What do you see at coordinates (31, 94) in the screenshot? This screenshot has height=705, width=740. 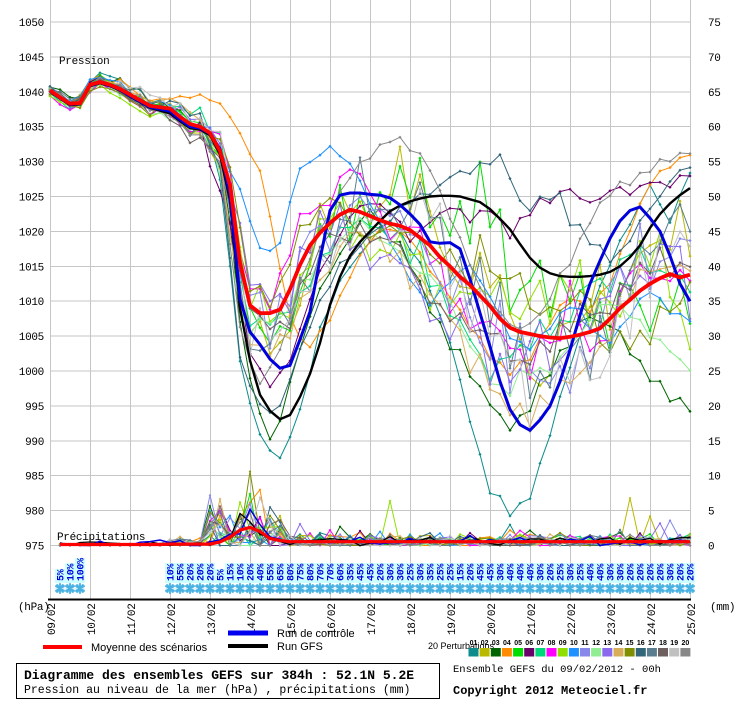 I see `svg-text: 1040` at bounding box center [31, 94].